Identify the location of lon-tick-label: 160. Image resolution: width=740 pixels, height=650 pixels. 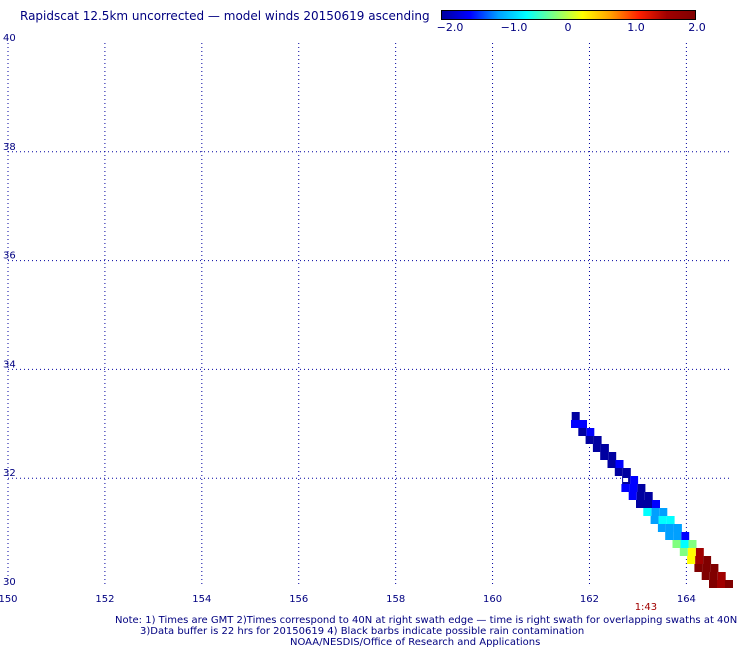
(492, 599).